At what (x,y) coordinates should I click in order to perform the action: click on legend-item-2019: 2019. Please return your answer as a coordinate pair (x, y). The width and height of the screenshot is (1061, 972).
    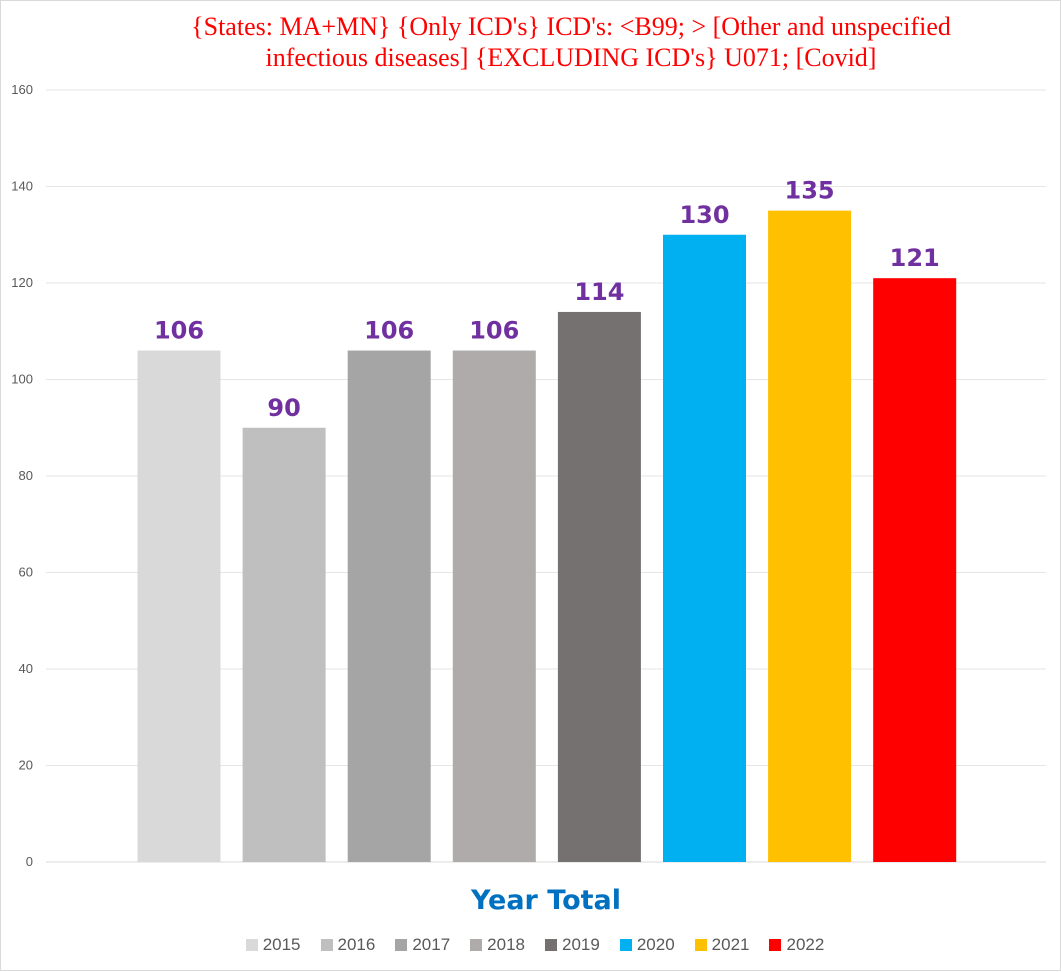
    Looking at the image, I should click on (572, 945).